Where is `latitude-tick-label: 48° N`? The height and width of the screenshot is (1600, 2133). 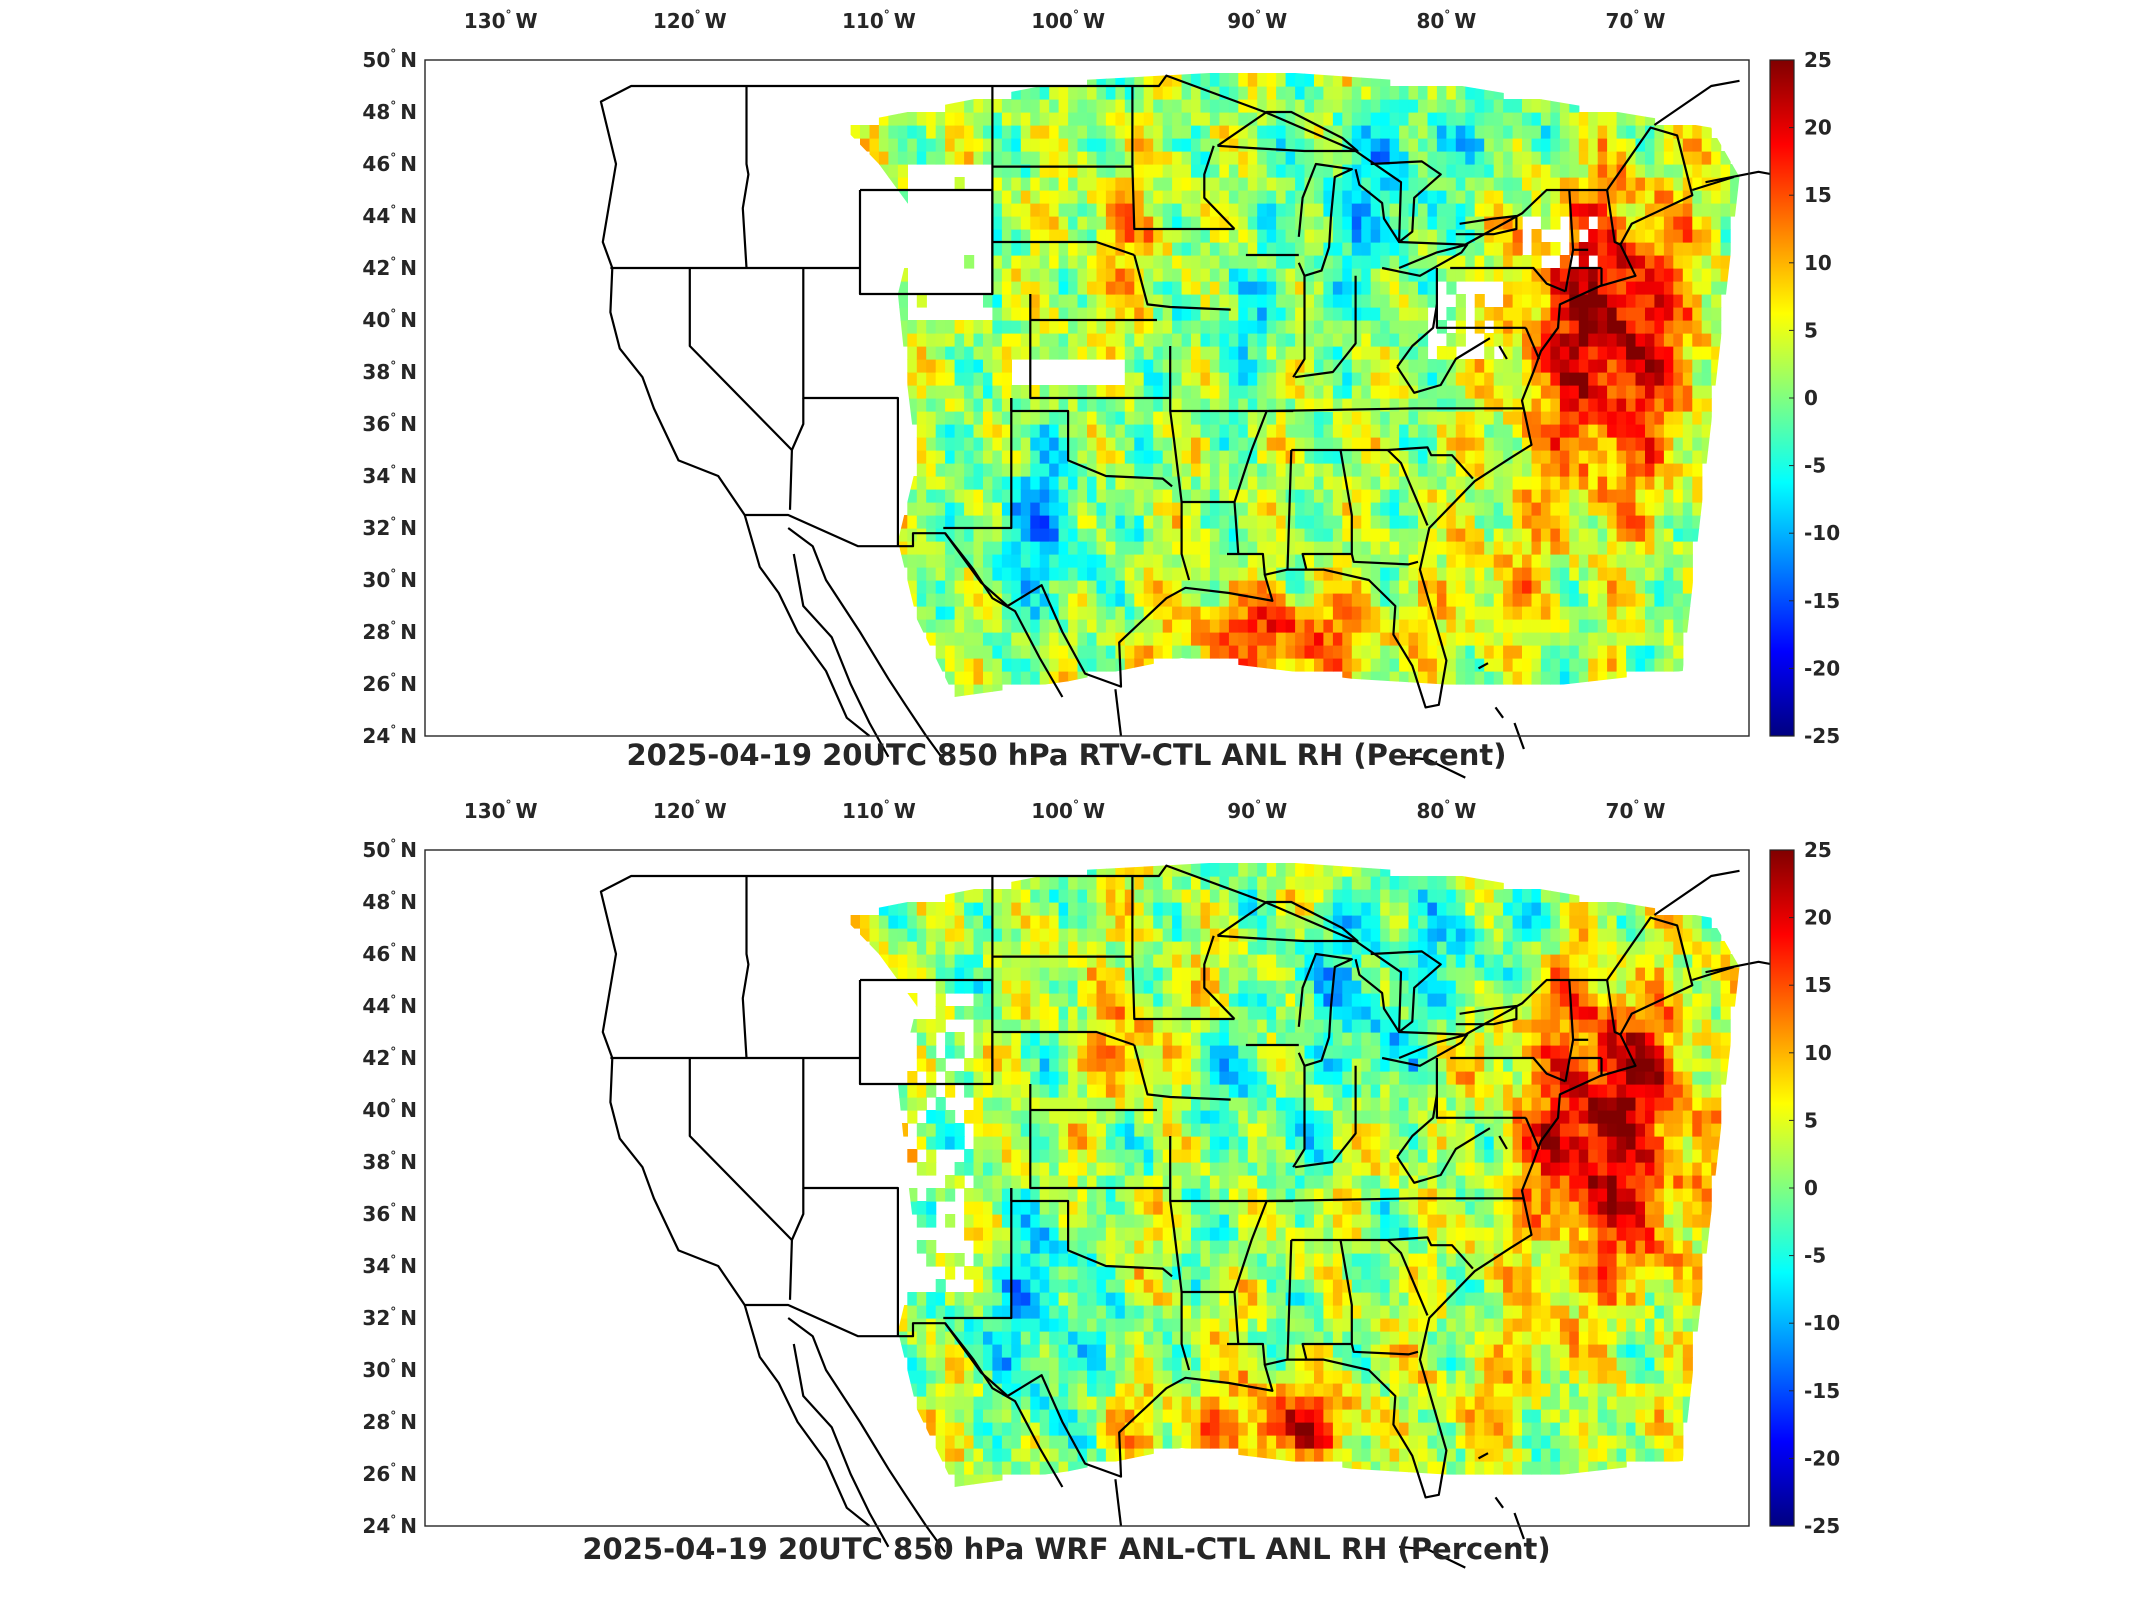
latitude-tick-label: 48° N is located at coordinates (389, 901).